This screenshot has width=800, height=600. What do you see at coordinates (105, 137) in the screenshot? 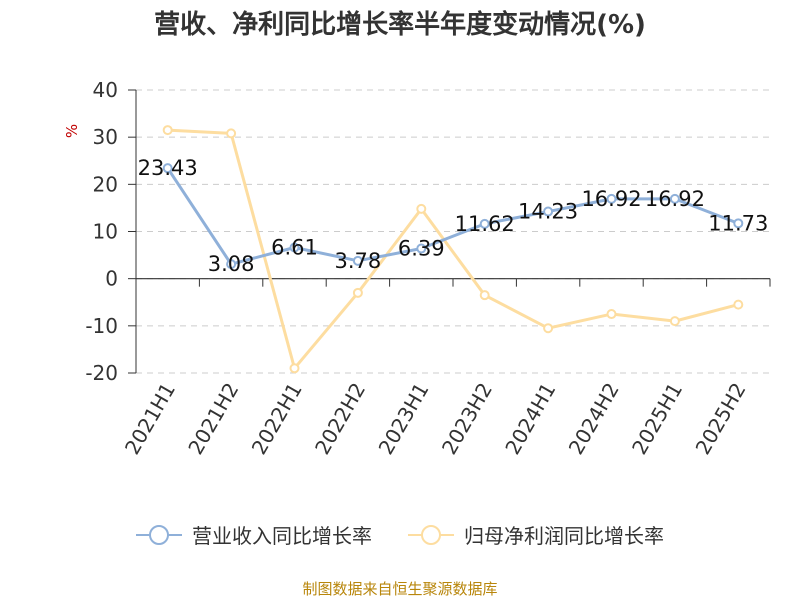
I see `y-tick-label: 30` at bounding box center [105, 137].